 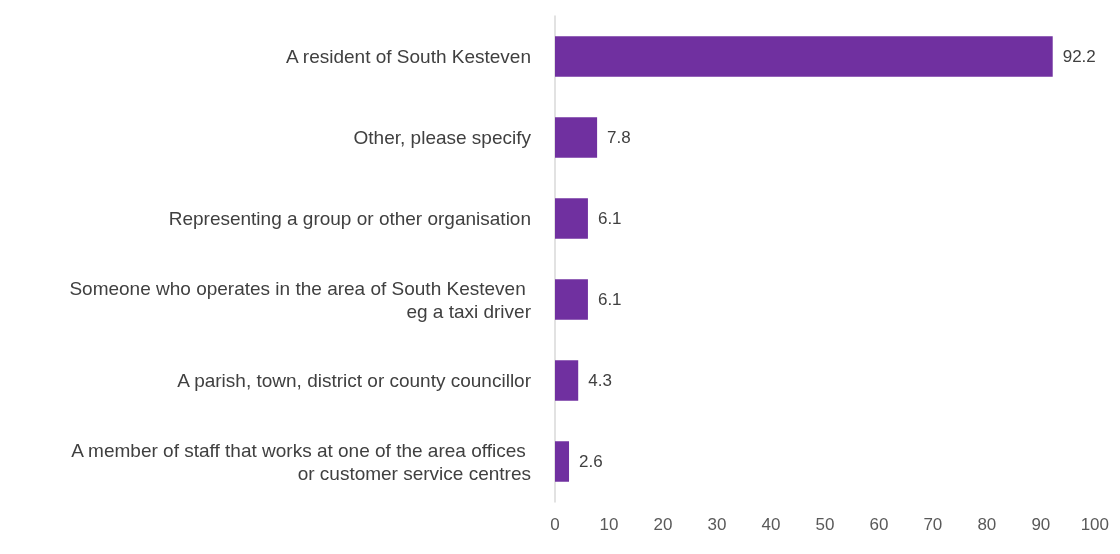 I want to click on y-tick-label: Someone who operates in the area of South Kesteven eg a taxi driver, so click(x=300, y=299).